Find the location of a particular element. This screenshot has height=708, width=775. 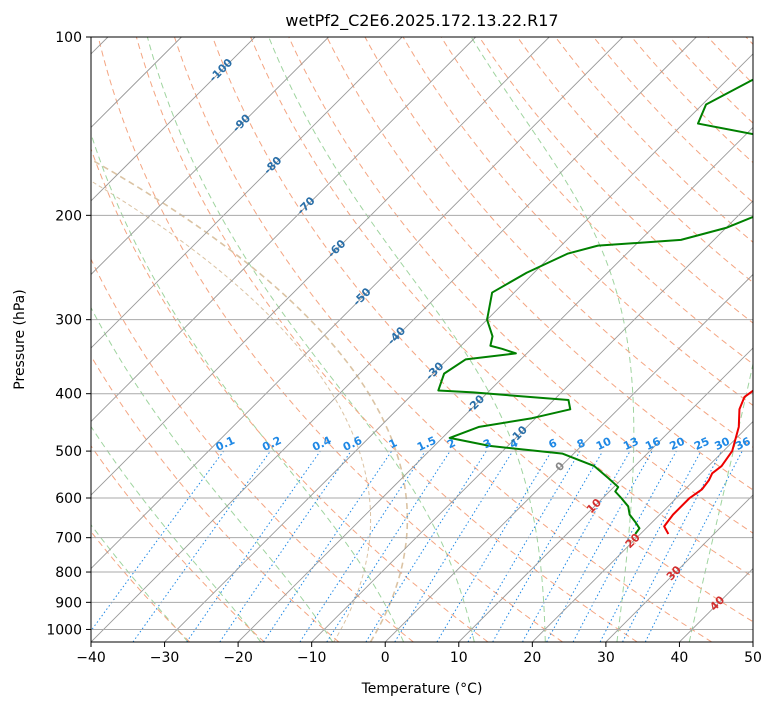

y-tick-label: 800 is located at coordinates (68, 573).